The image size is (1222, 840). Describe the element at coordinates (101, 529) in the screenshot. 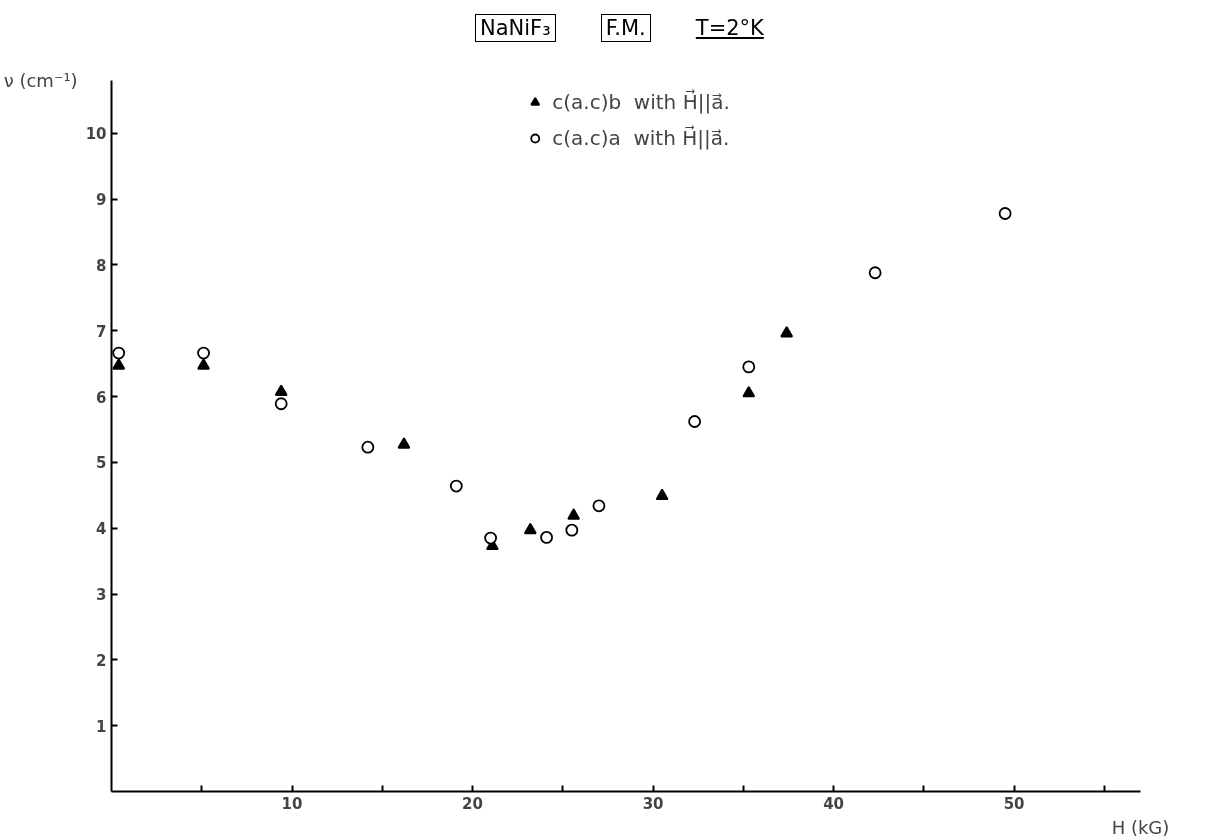

I see `y-tick-label: 4` at that location.